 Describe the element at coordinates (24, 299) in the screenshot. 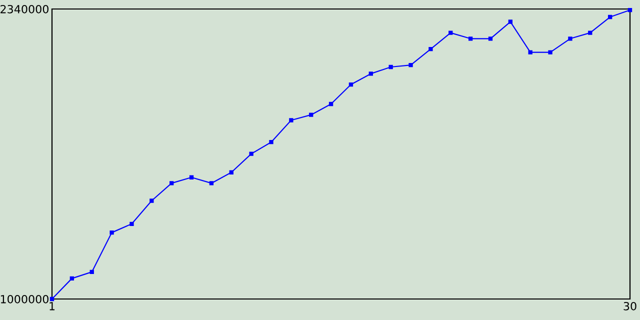

I see `y-tick-label: 1000000` at that location.